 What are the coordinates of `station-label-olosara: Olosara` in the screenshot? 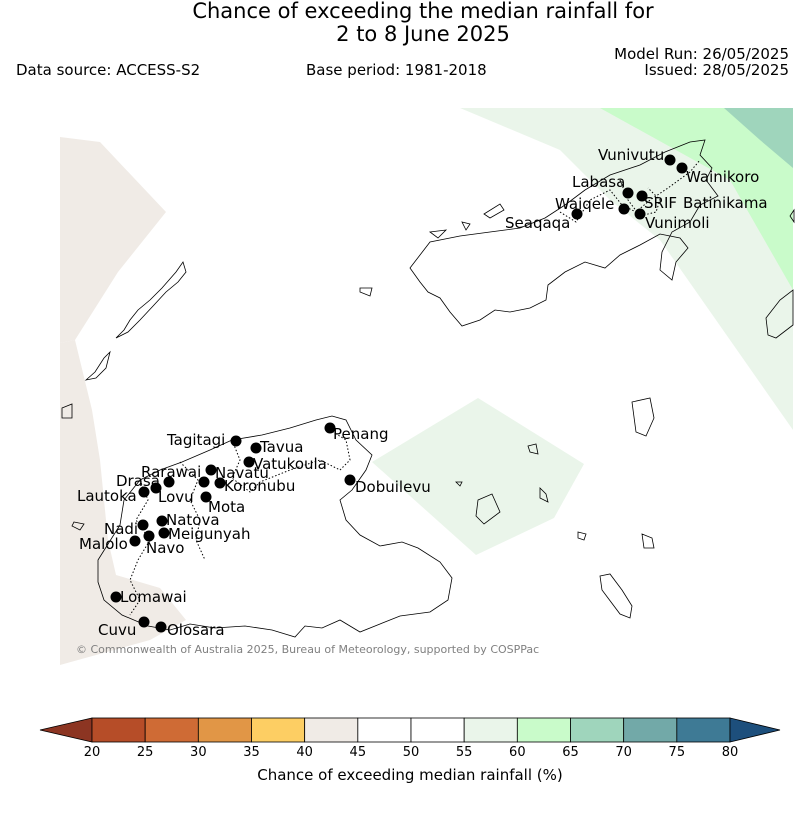 It's located at (196, 630).